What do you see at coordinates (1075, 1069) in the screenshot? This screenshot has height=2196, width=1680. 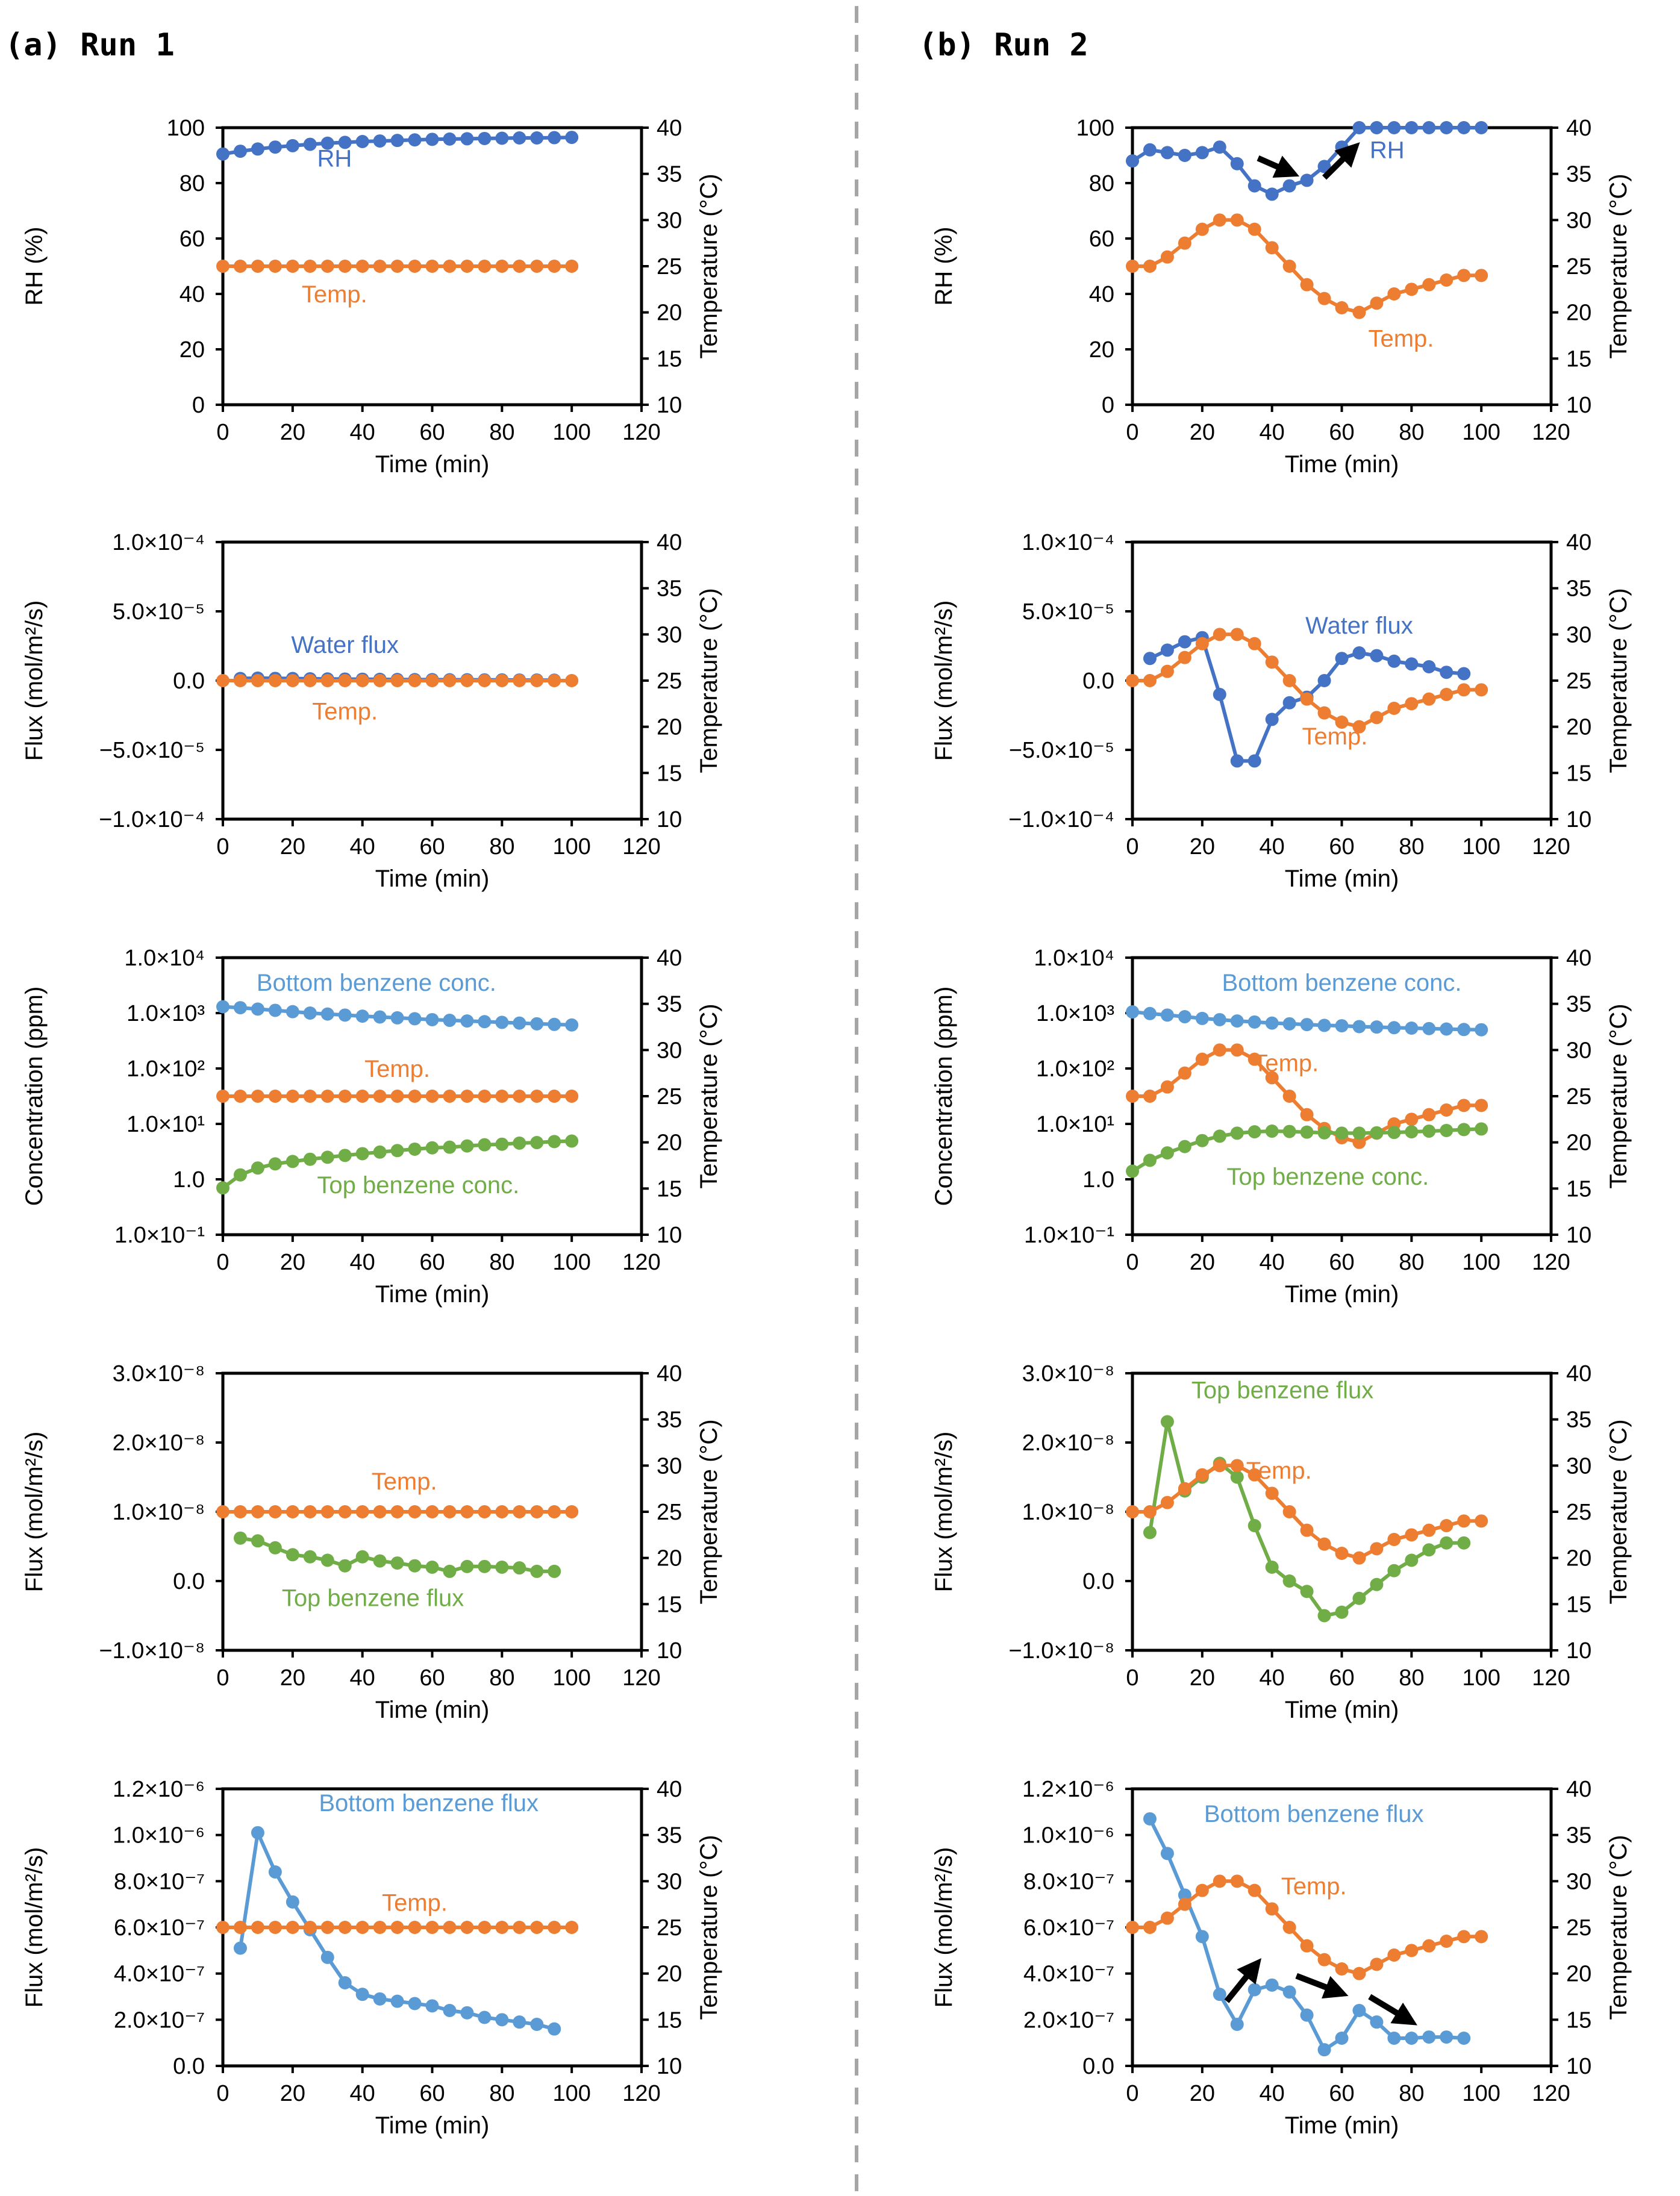 I see `y-tick-label: 1.0×10²` at bounding box center [1075, 1069].